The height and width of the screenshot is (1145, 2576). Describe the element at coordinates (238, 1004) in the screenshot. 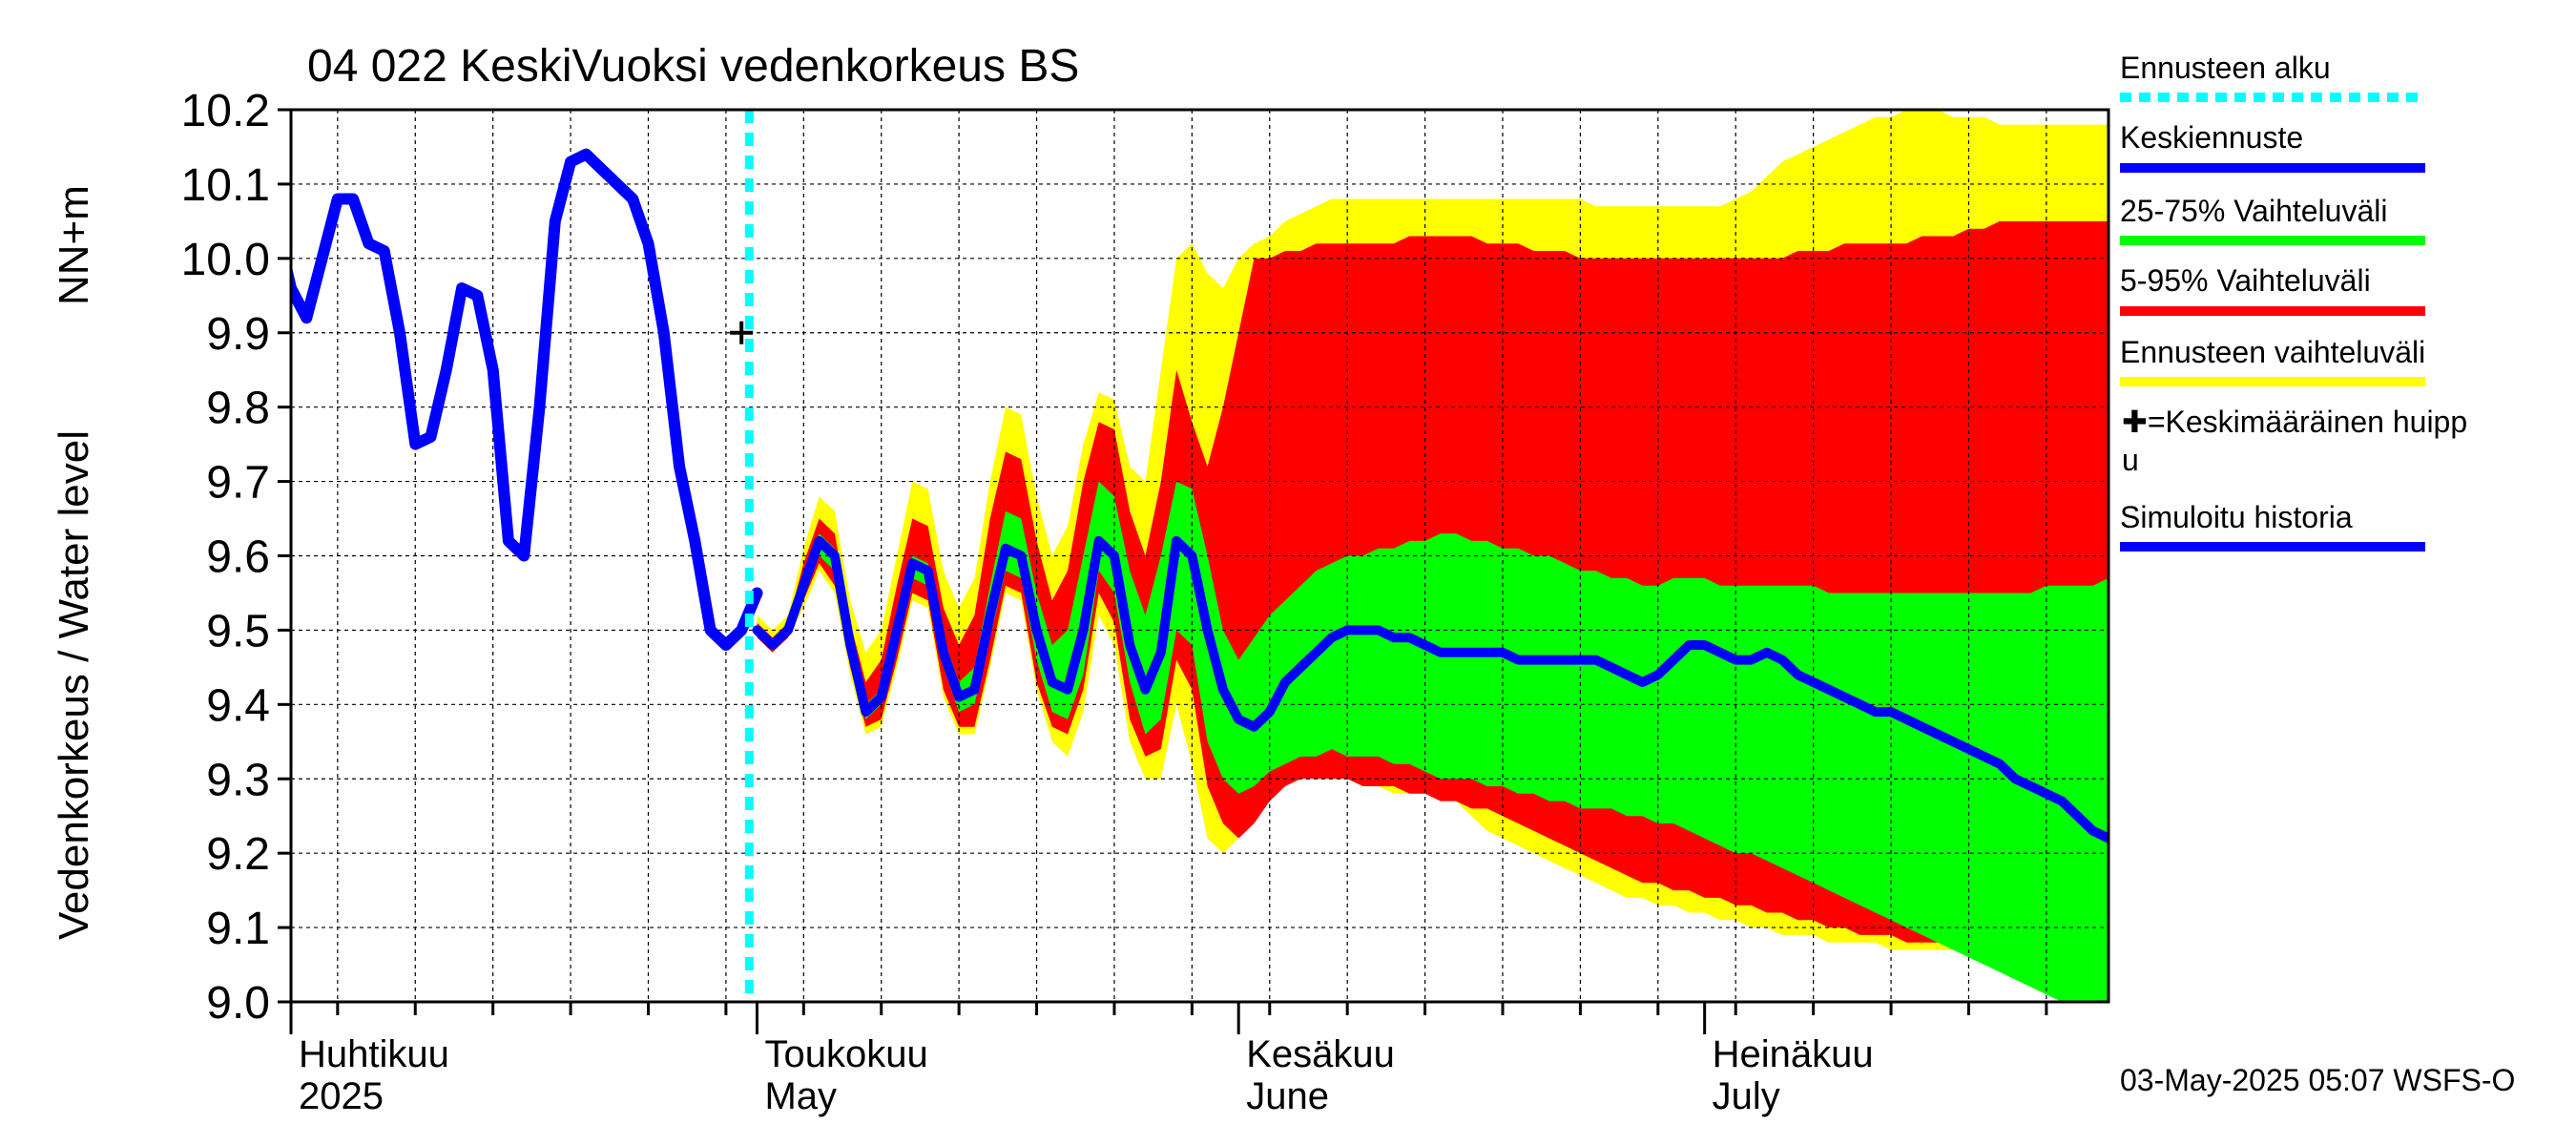

I see `y-tick-label: 9.0` at that location.